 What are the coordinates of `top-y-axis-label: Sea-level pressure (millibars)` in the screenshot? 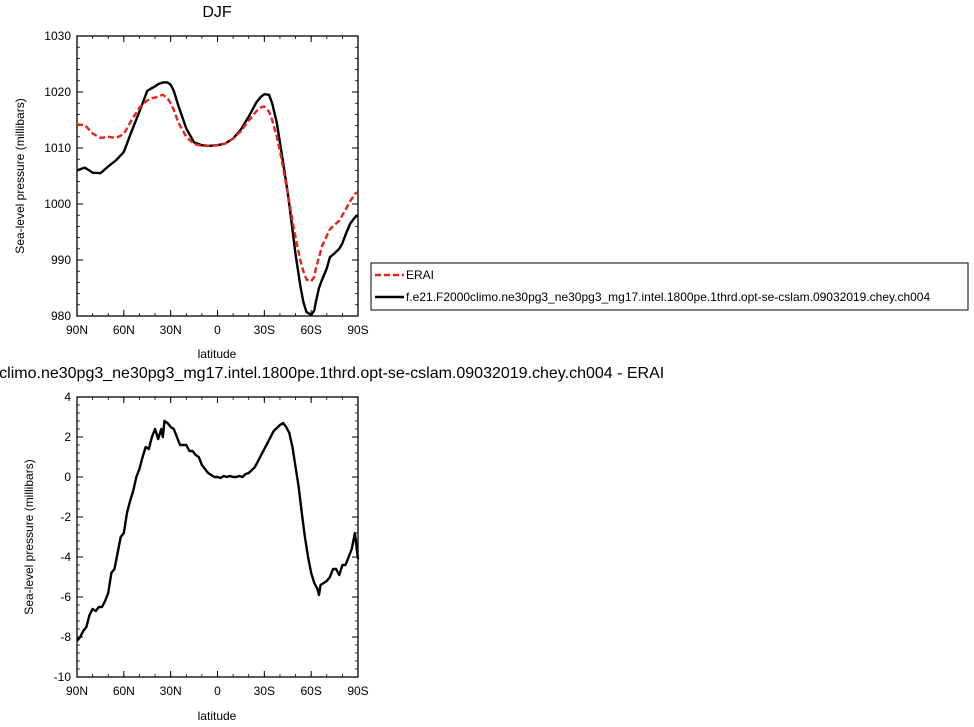 It's located at (20, 175).